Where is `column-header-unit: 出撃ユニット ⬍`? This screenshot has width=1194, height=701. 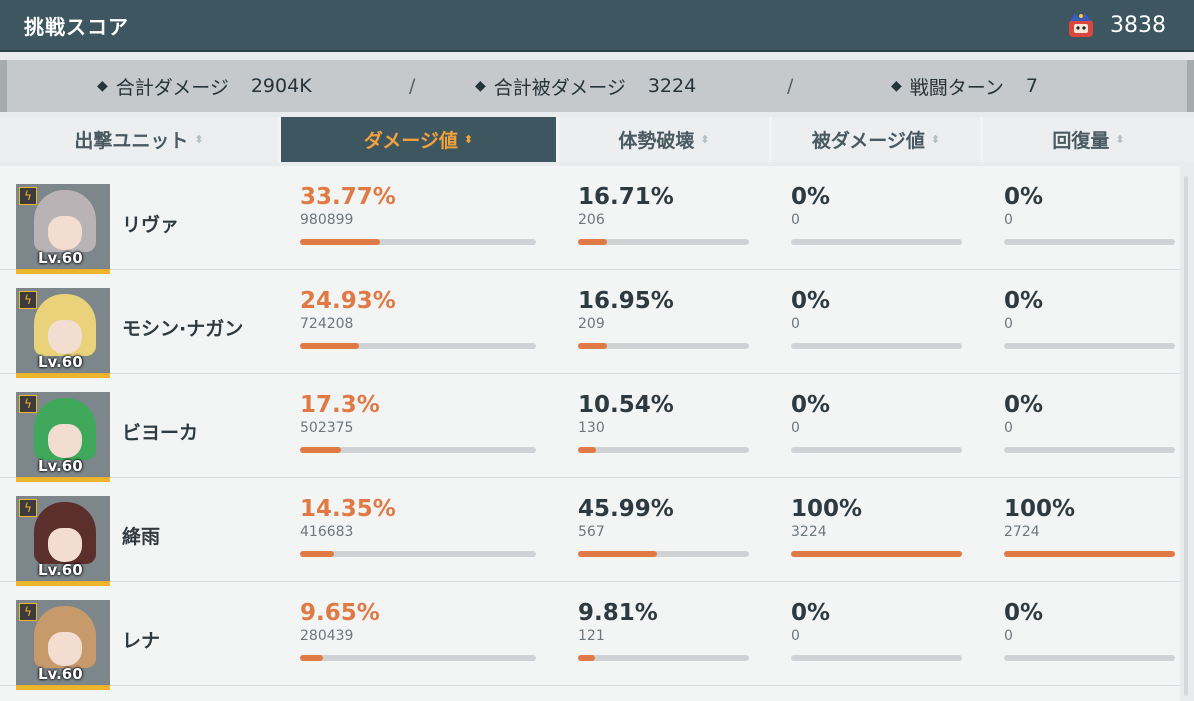 column-header-unit: 出撃ユニット ⬍ is located at coordinates (139, 139).